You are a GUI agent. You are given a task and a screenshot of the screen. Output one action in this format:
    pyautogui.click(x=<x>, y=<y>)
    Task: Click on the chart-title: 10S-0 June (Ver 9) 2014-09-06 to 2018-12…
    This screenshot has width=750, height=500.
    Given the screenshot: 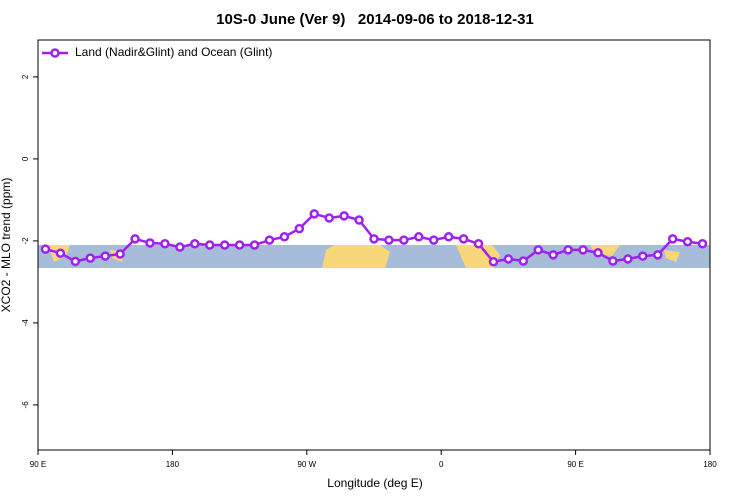 What is the action you would take?
    pyautogui.click(x=375, y=19)
    